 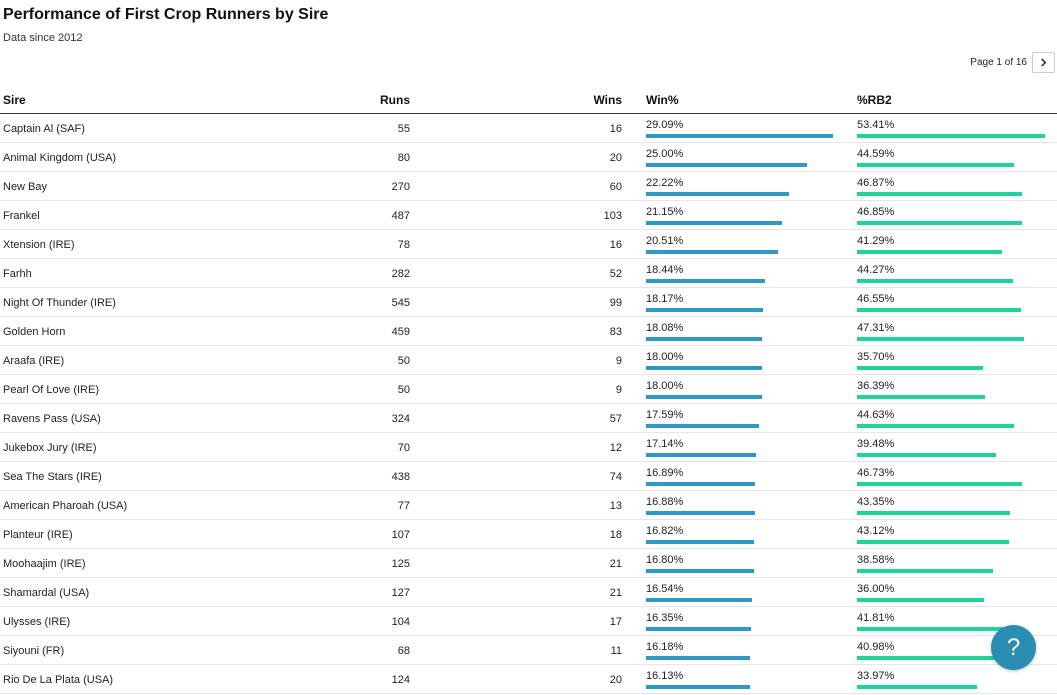 What do you see at coordinates (59, 303) in the screenshot?
I see `sire-name: Night Of Thunder (IRE)` at bounding box center [59, 303].